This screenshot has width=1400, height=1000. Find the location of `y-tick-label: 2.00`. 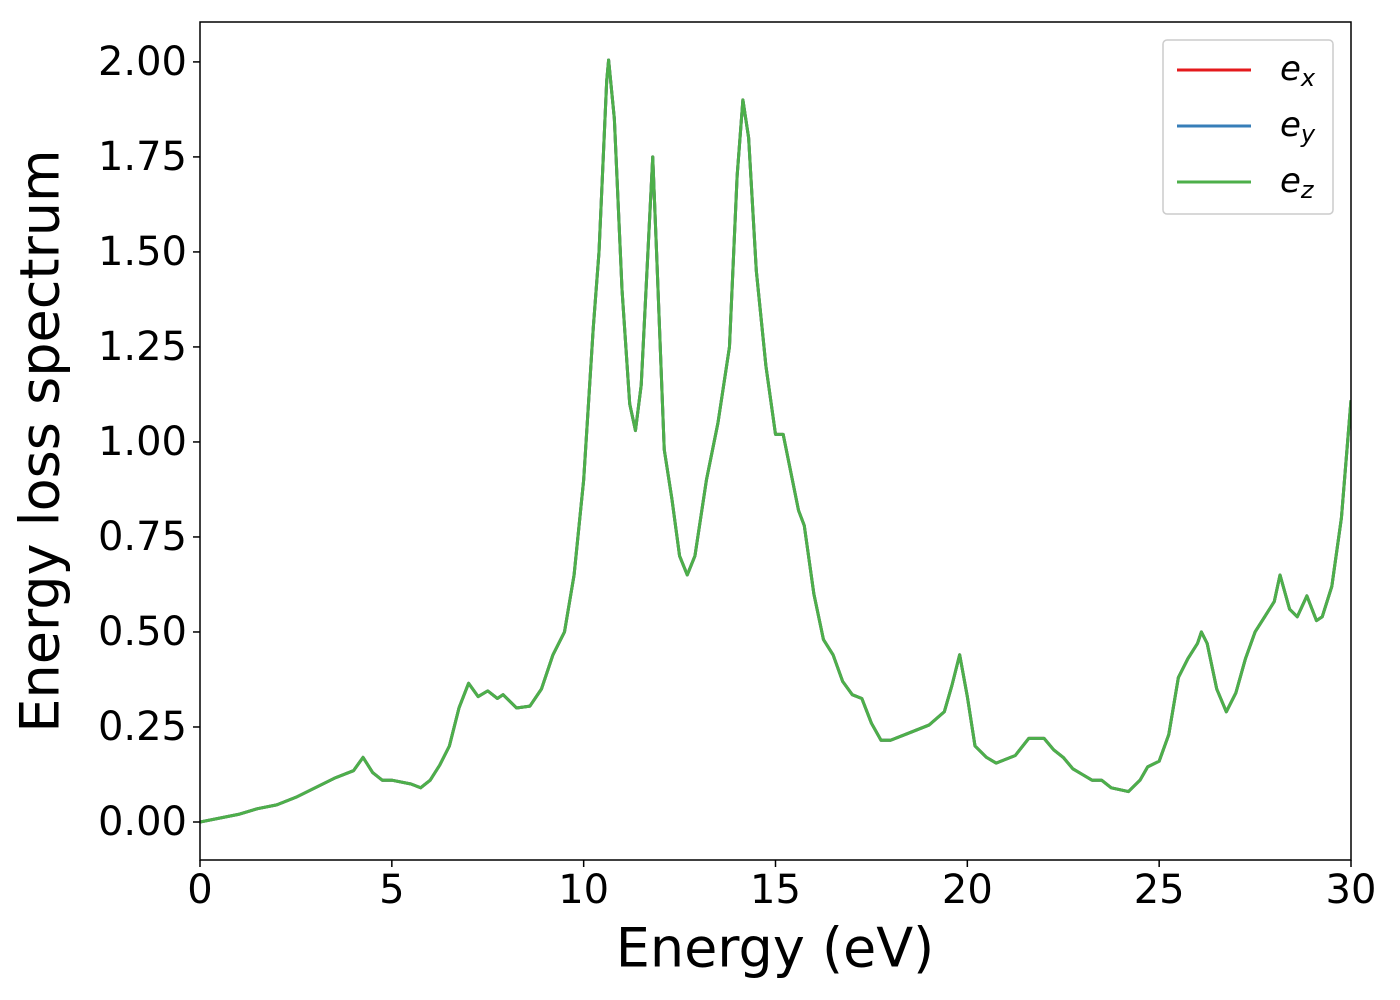

y-tick-label: 2.00 is located at coordinates (142, 62).